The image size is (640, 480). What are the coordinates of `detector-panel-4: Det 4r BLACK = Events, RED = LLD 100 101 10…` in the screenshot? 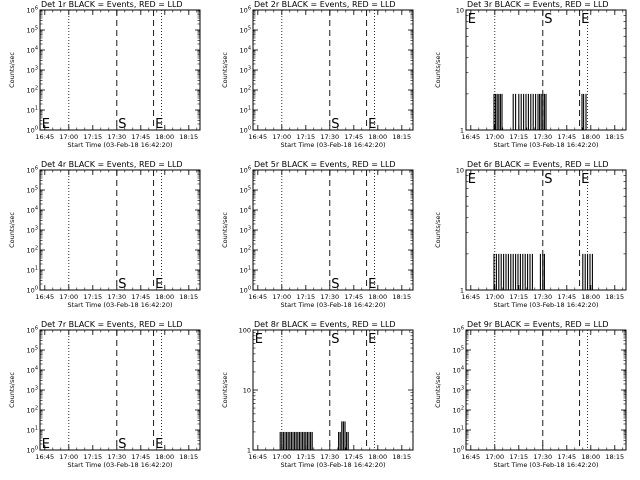 It's located at (104, 234).